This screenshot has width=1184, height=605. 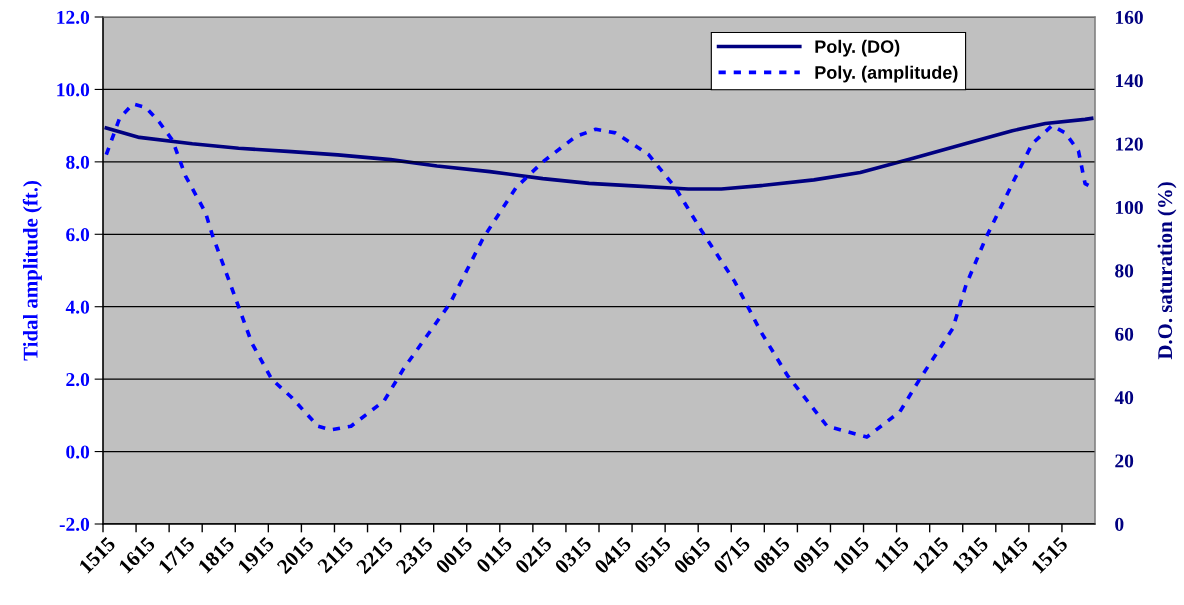 I want to click on y2-tick-label: 160, so click(x=1129, y=17).